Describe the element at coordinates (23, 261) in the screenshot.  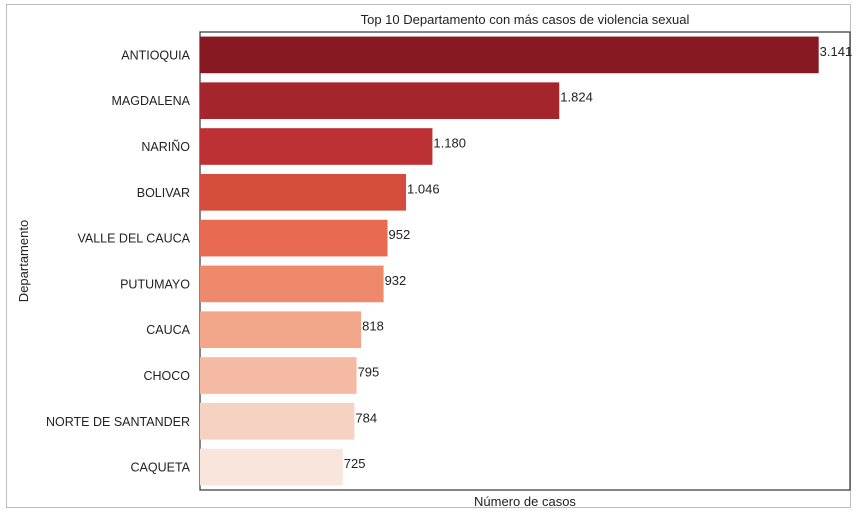
I see `y-axis-label: Departamento` at that location.